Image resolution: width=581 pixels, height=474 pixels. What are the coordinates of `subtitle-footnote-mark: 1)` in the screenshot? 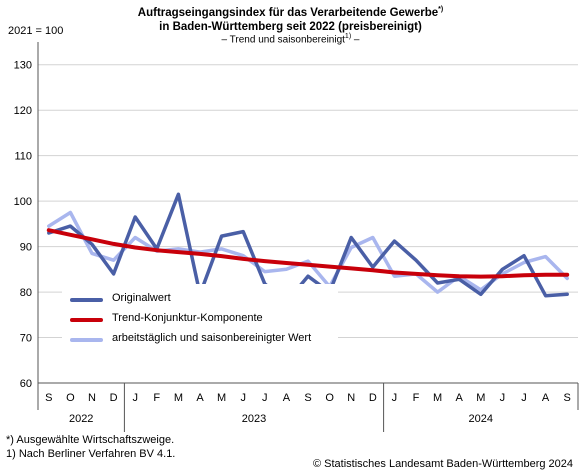 It's located at (348, 36).